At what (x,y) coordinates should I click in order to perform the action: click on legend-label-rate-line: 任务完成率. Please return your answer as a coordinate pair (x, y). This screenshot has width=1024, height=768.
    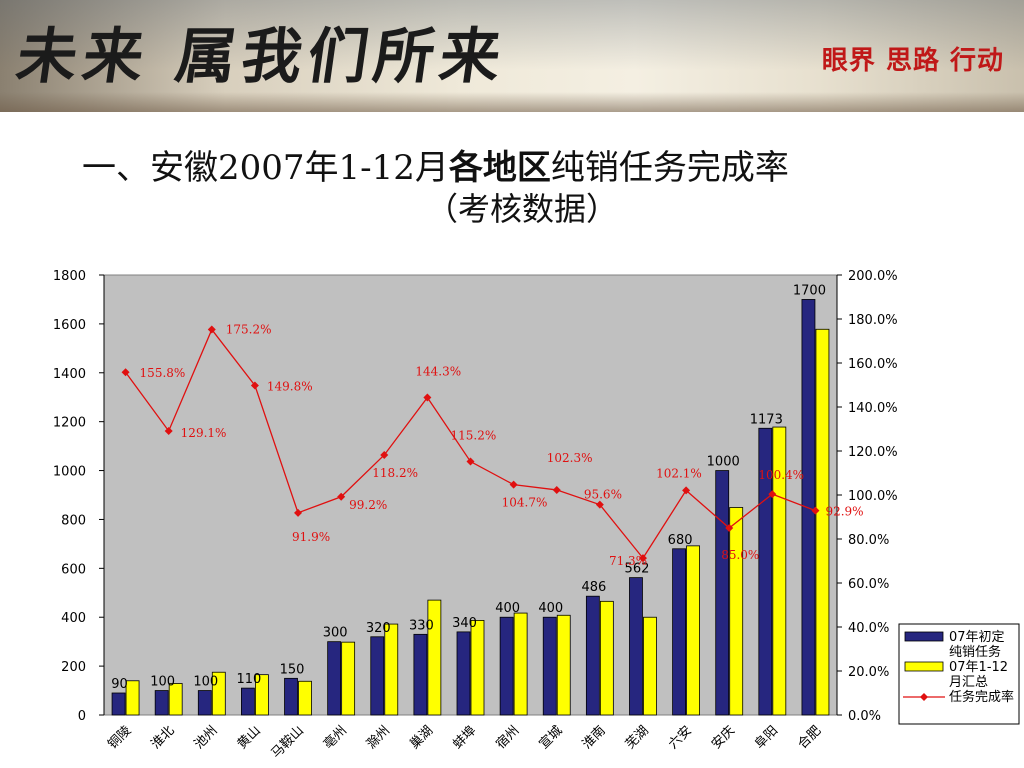
    Looking at the image, I should click on (981, 697).